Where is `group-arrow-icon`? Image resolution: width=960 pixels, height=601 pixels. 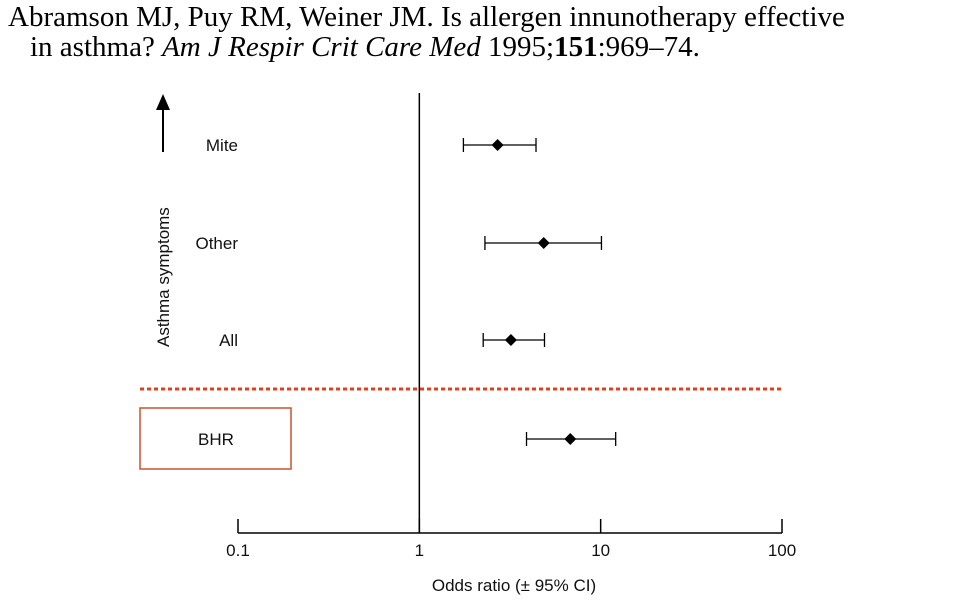
group-arrow-icon is located at coordinates (163, 123).